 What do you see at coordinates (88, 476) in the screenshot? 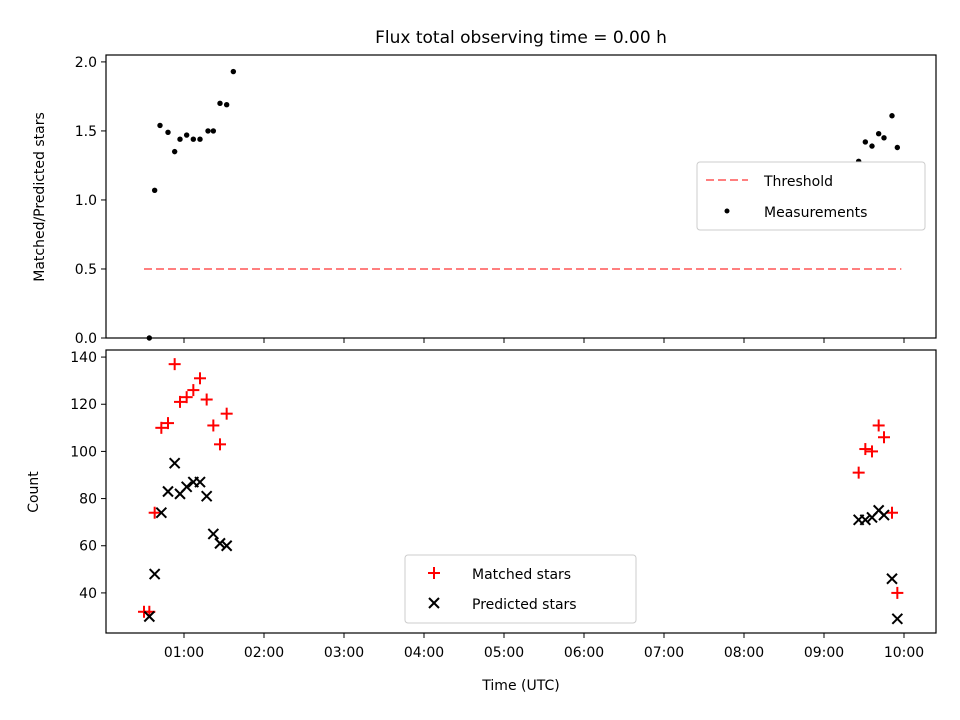
I see `bottom-y-ticks: 40 60 80 100 120 140` at bounding box center [88, 476].